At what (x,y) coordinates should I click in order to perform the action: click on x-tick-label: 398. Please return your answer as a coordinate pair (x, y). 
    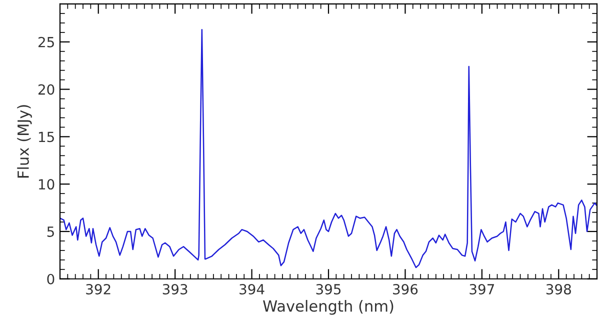
    Looking at the image, I should click on (558, 289).